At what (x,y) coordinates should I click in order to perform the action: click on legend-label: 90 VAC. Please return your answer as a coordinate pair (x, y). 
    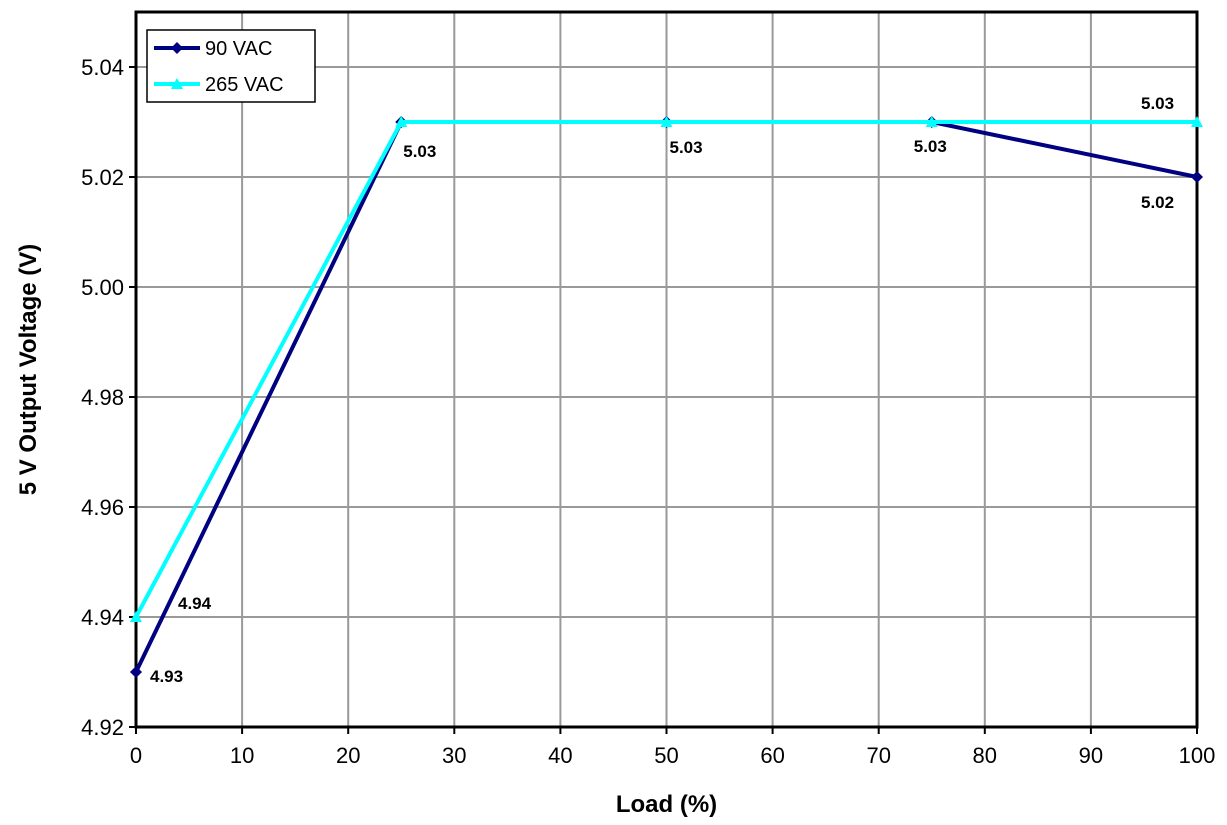
    Looking at the image, I should click on (238, 49).